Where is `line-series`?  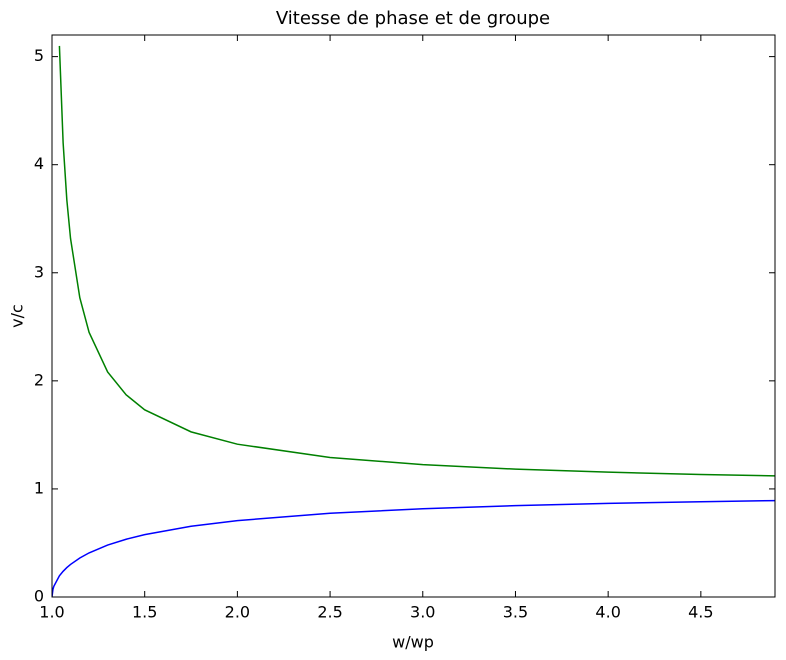
line-series is located at coordinates (413, 548).